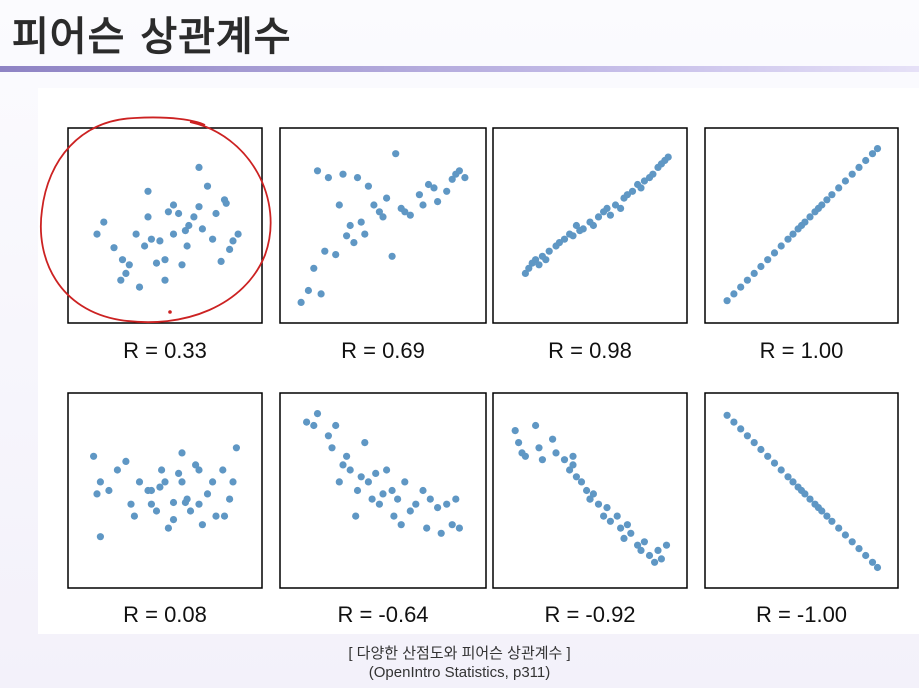 This screenshot has width=919, height=688. Describe the element at coordinates (165, 614) in the screenshot. I see `correlation-label: R = 0.08` at that location.